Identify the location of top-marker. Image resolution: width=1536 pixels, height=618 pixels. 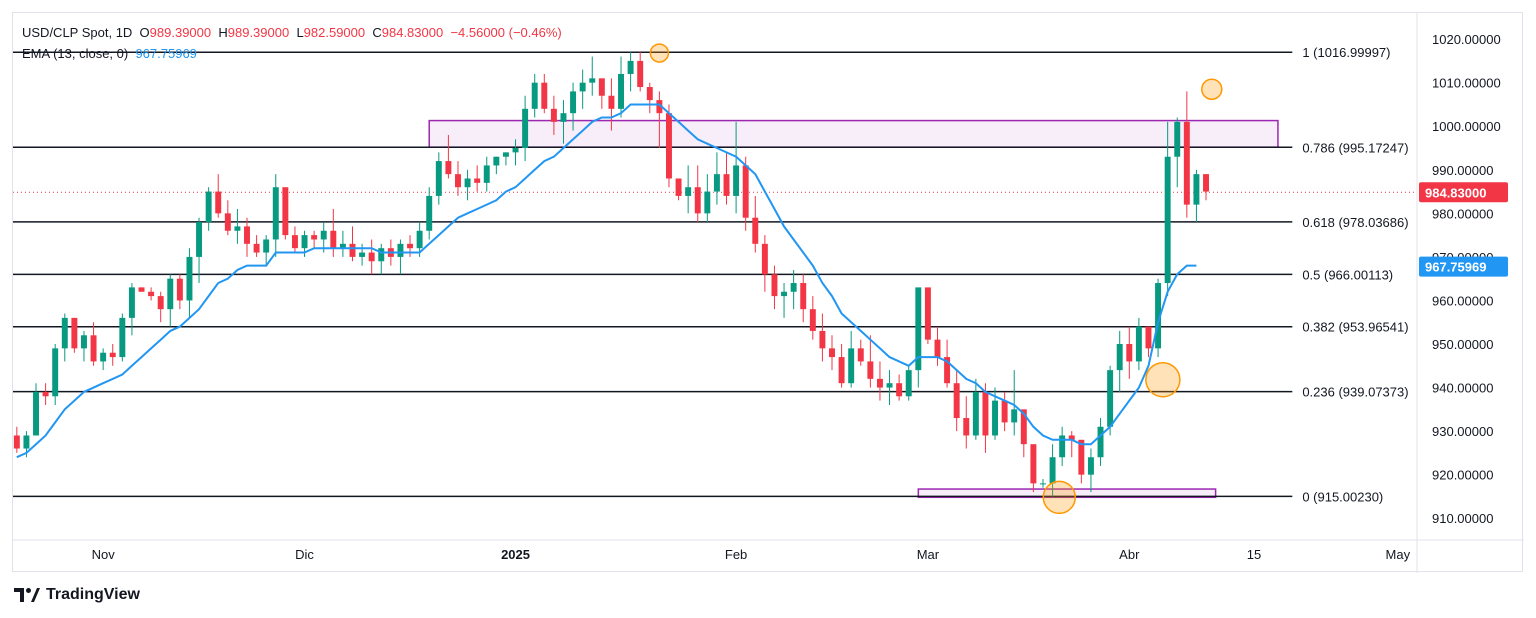
(659, 53).